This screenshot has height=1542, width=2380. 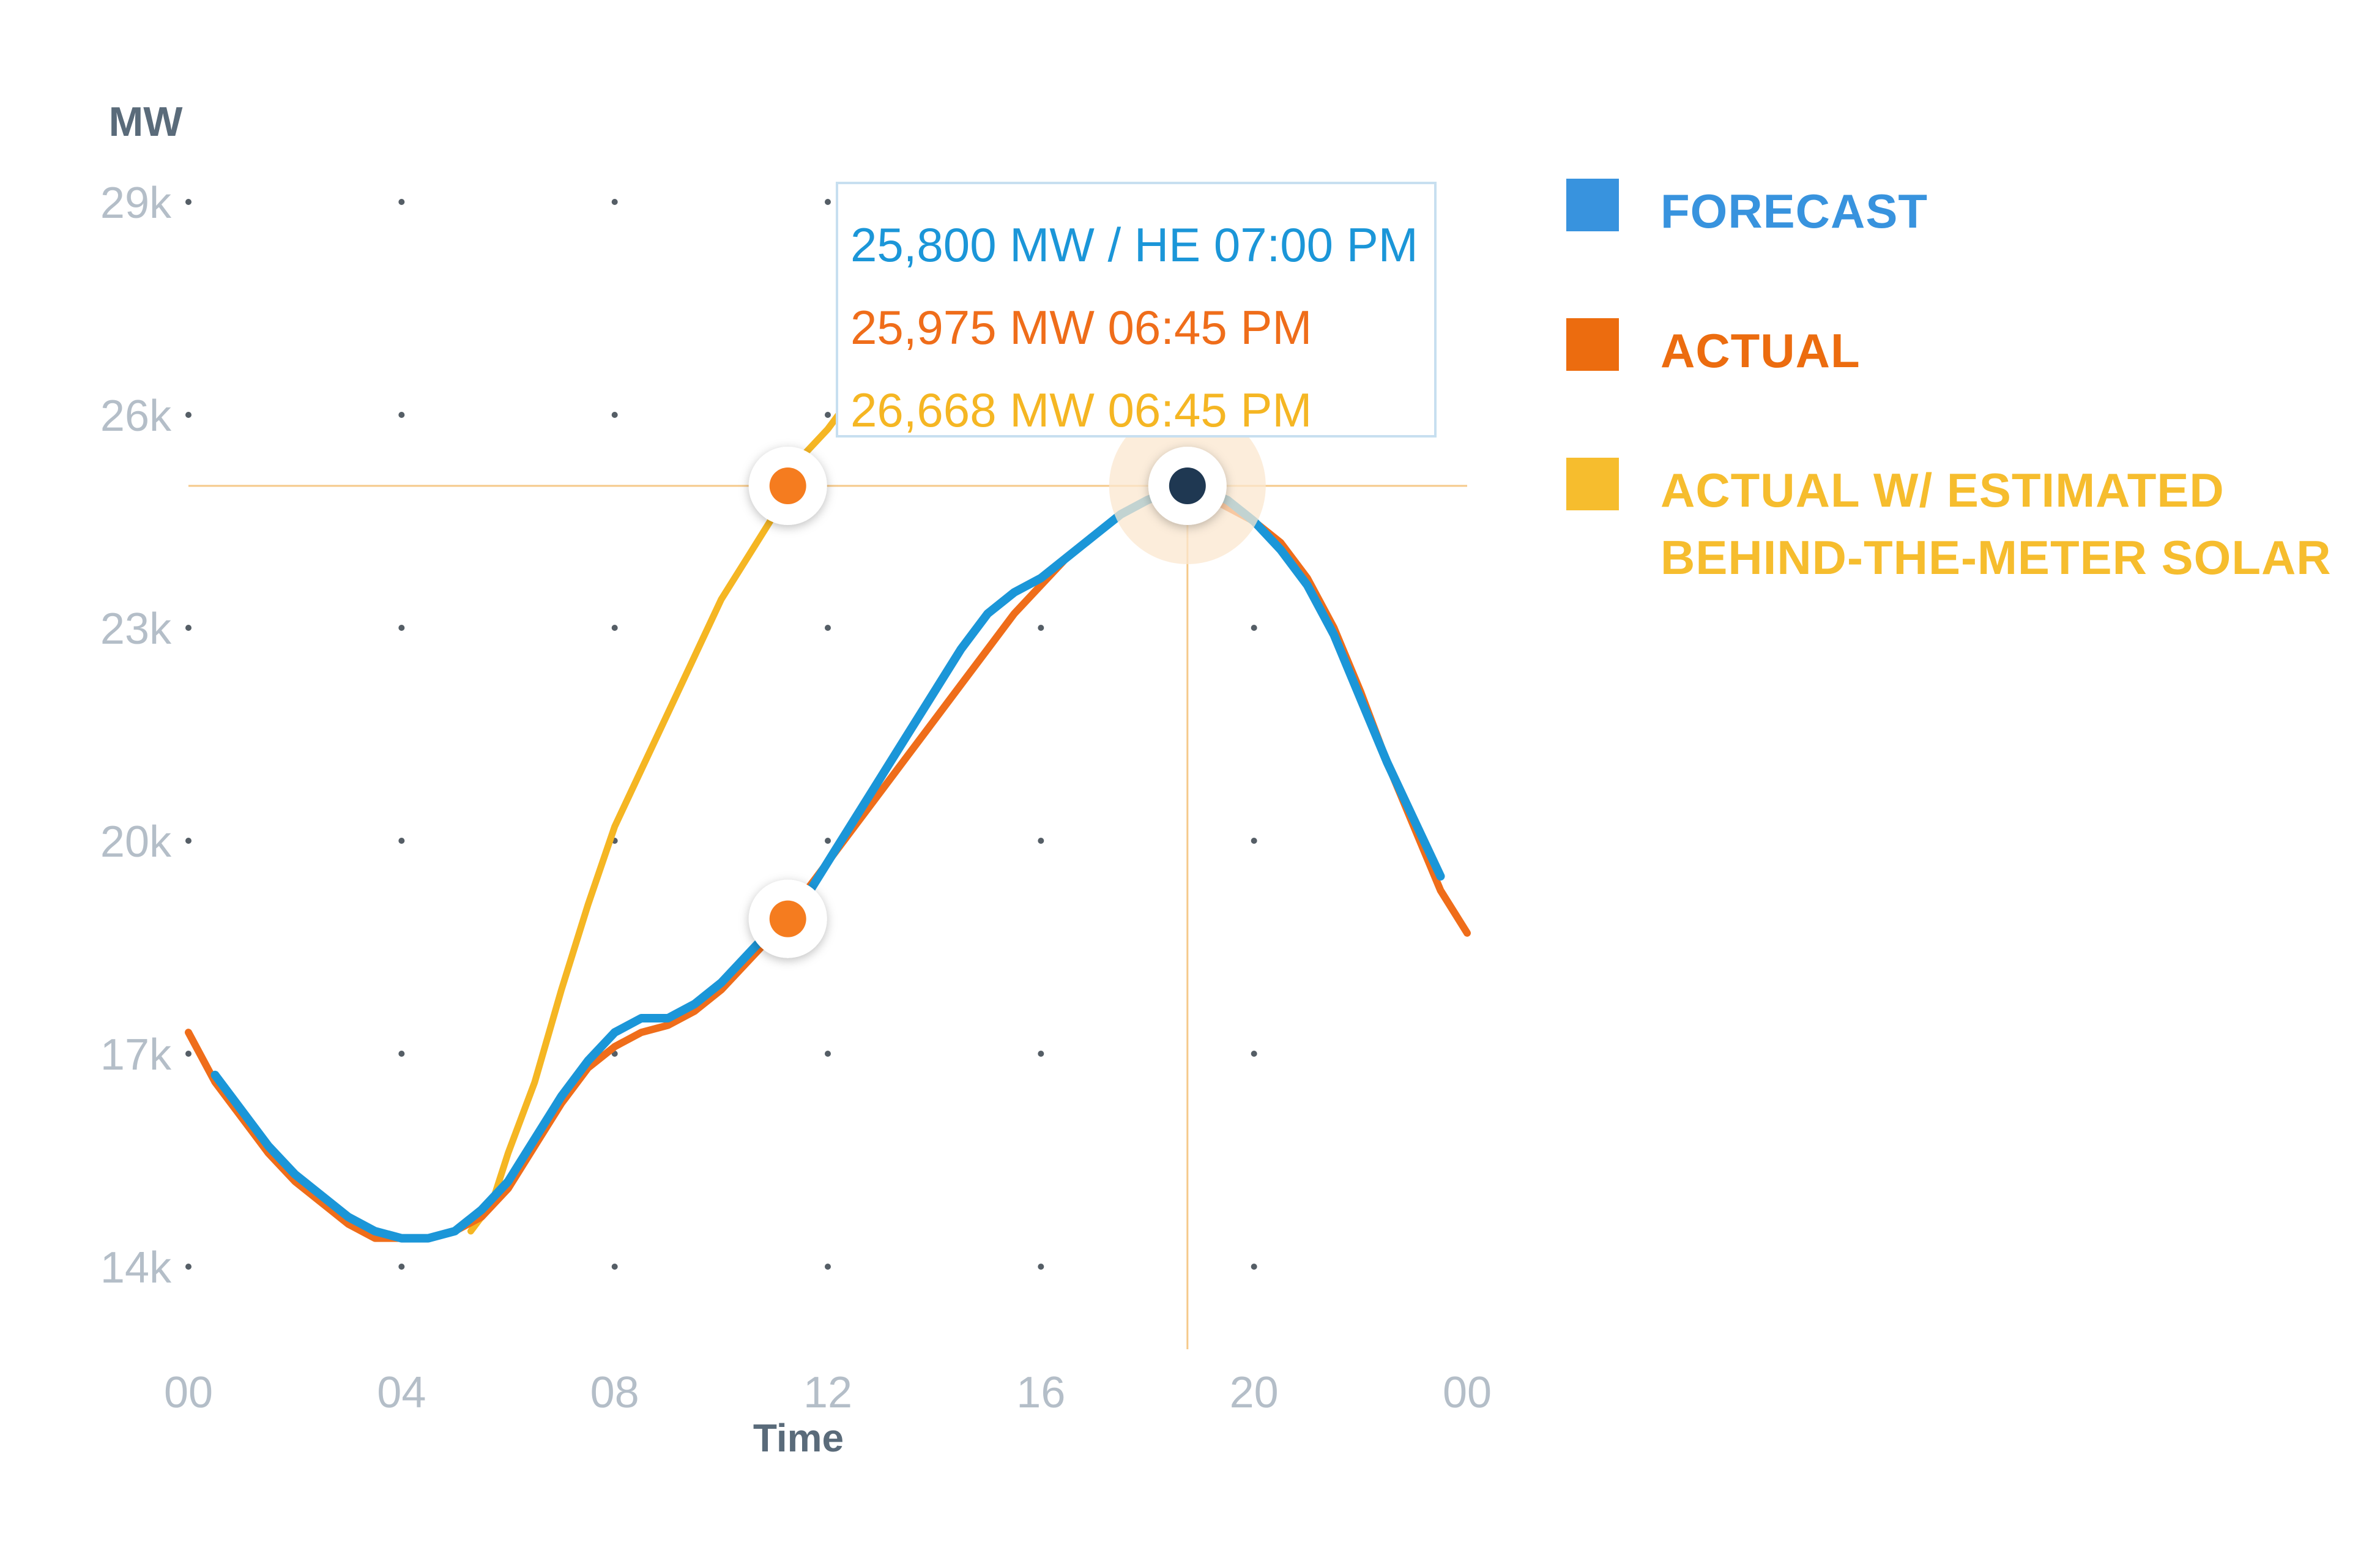 I want to click on y-axis-title: MW, so click(x=146, y=122).